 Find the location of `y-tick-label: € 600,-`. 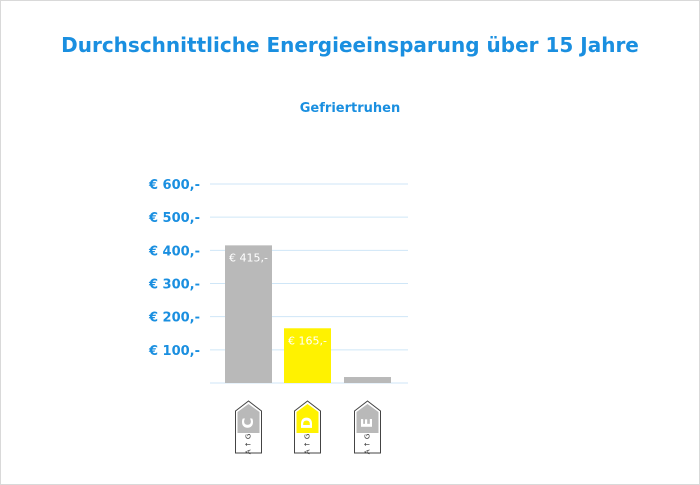

y-tick-label: € 600,- is located at coordinates (174, 185).